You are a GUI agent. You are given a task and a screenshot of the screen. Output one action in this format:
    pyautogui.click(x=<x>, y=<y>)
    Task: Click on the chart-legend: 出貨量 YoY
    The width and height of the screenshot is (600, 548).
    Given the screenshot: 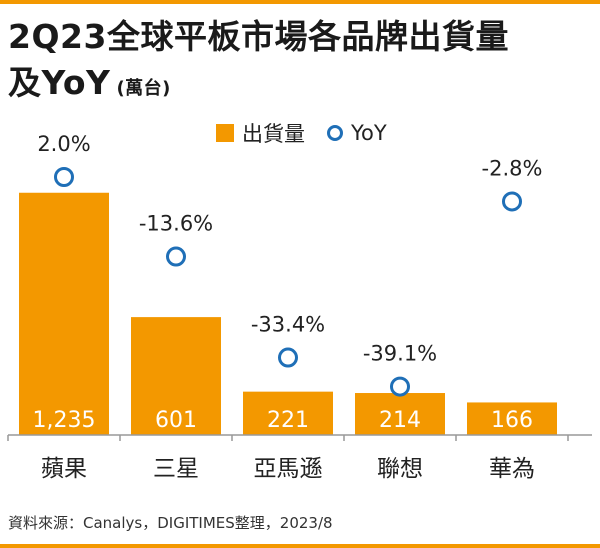 What is the action you would take?
    pyautogui.click(x=301, y=133)
    